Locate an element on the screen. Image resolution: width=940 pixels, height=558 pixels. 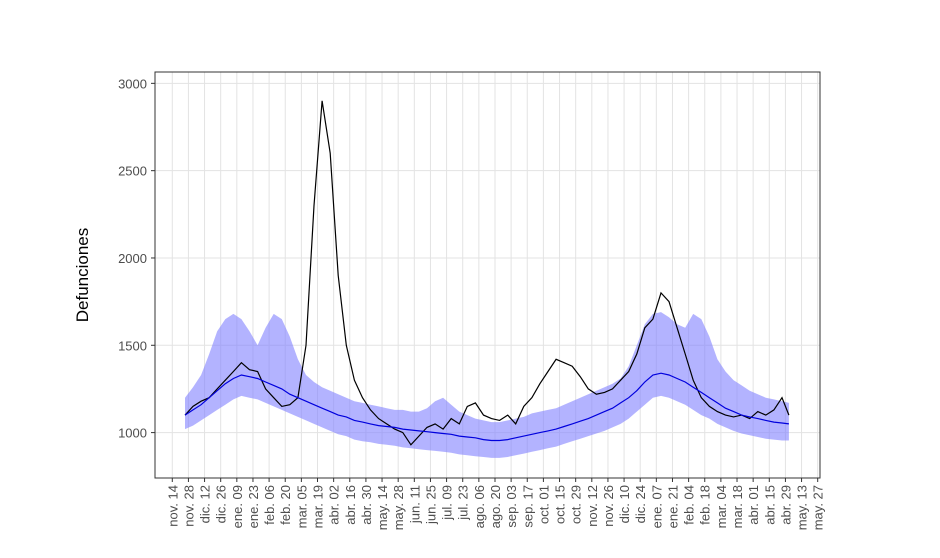
x-tick-label: dic. 24 is located at coordinates (640, 504).